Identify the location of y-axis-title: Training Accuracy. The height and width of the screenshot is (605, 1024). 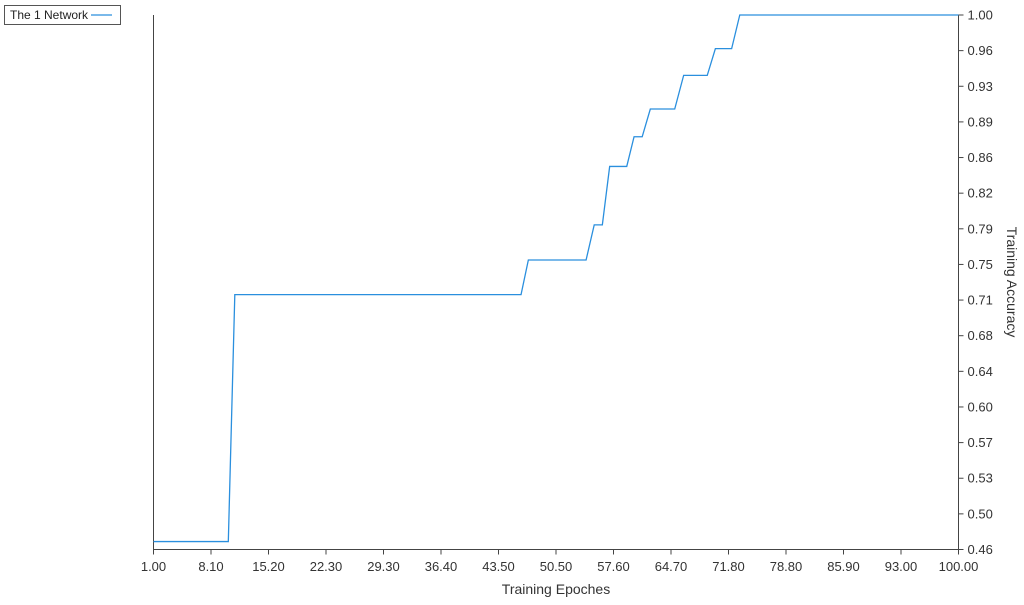
(1012, 282).